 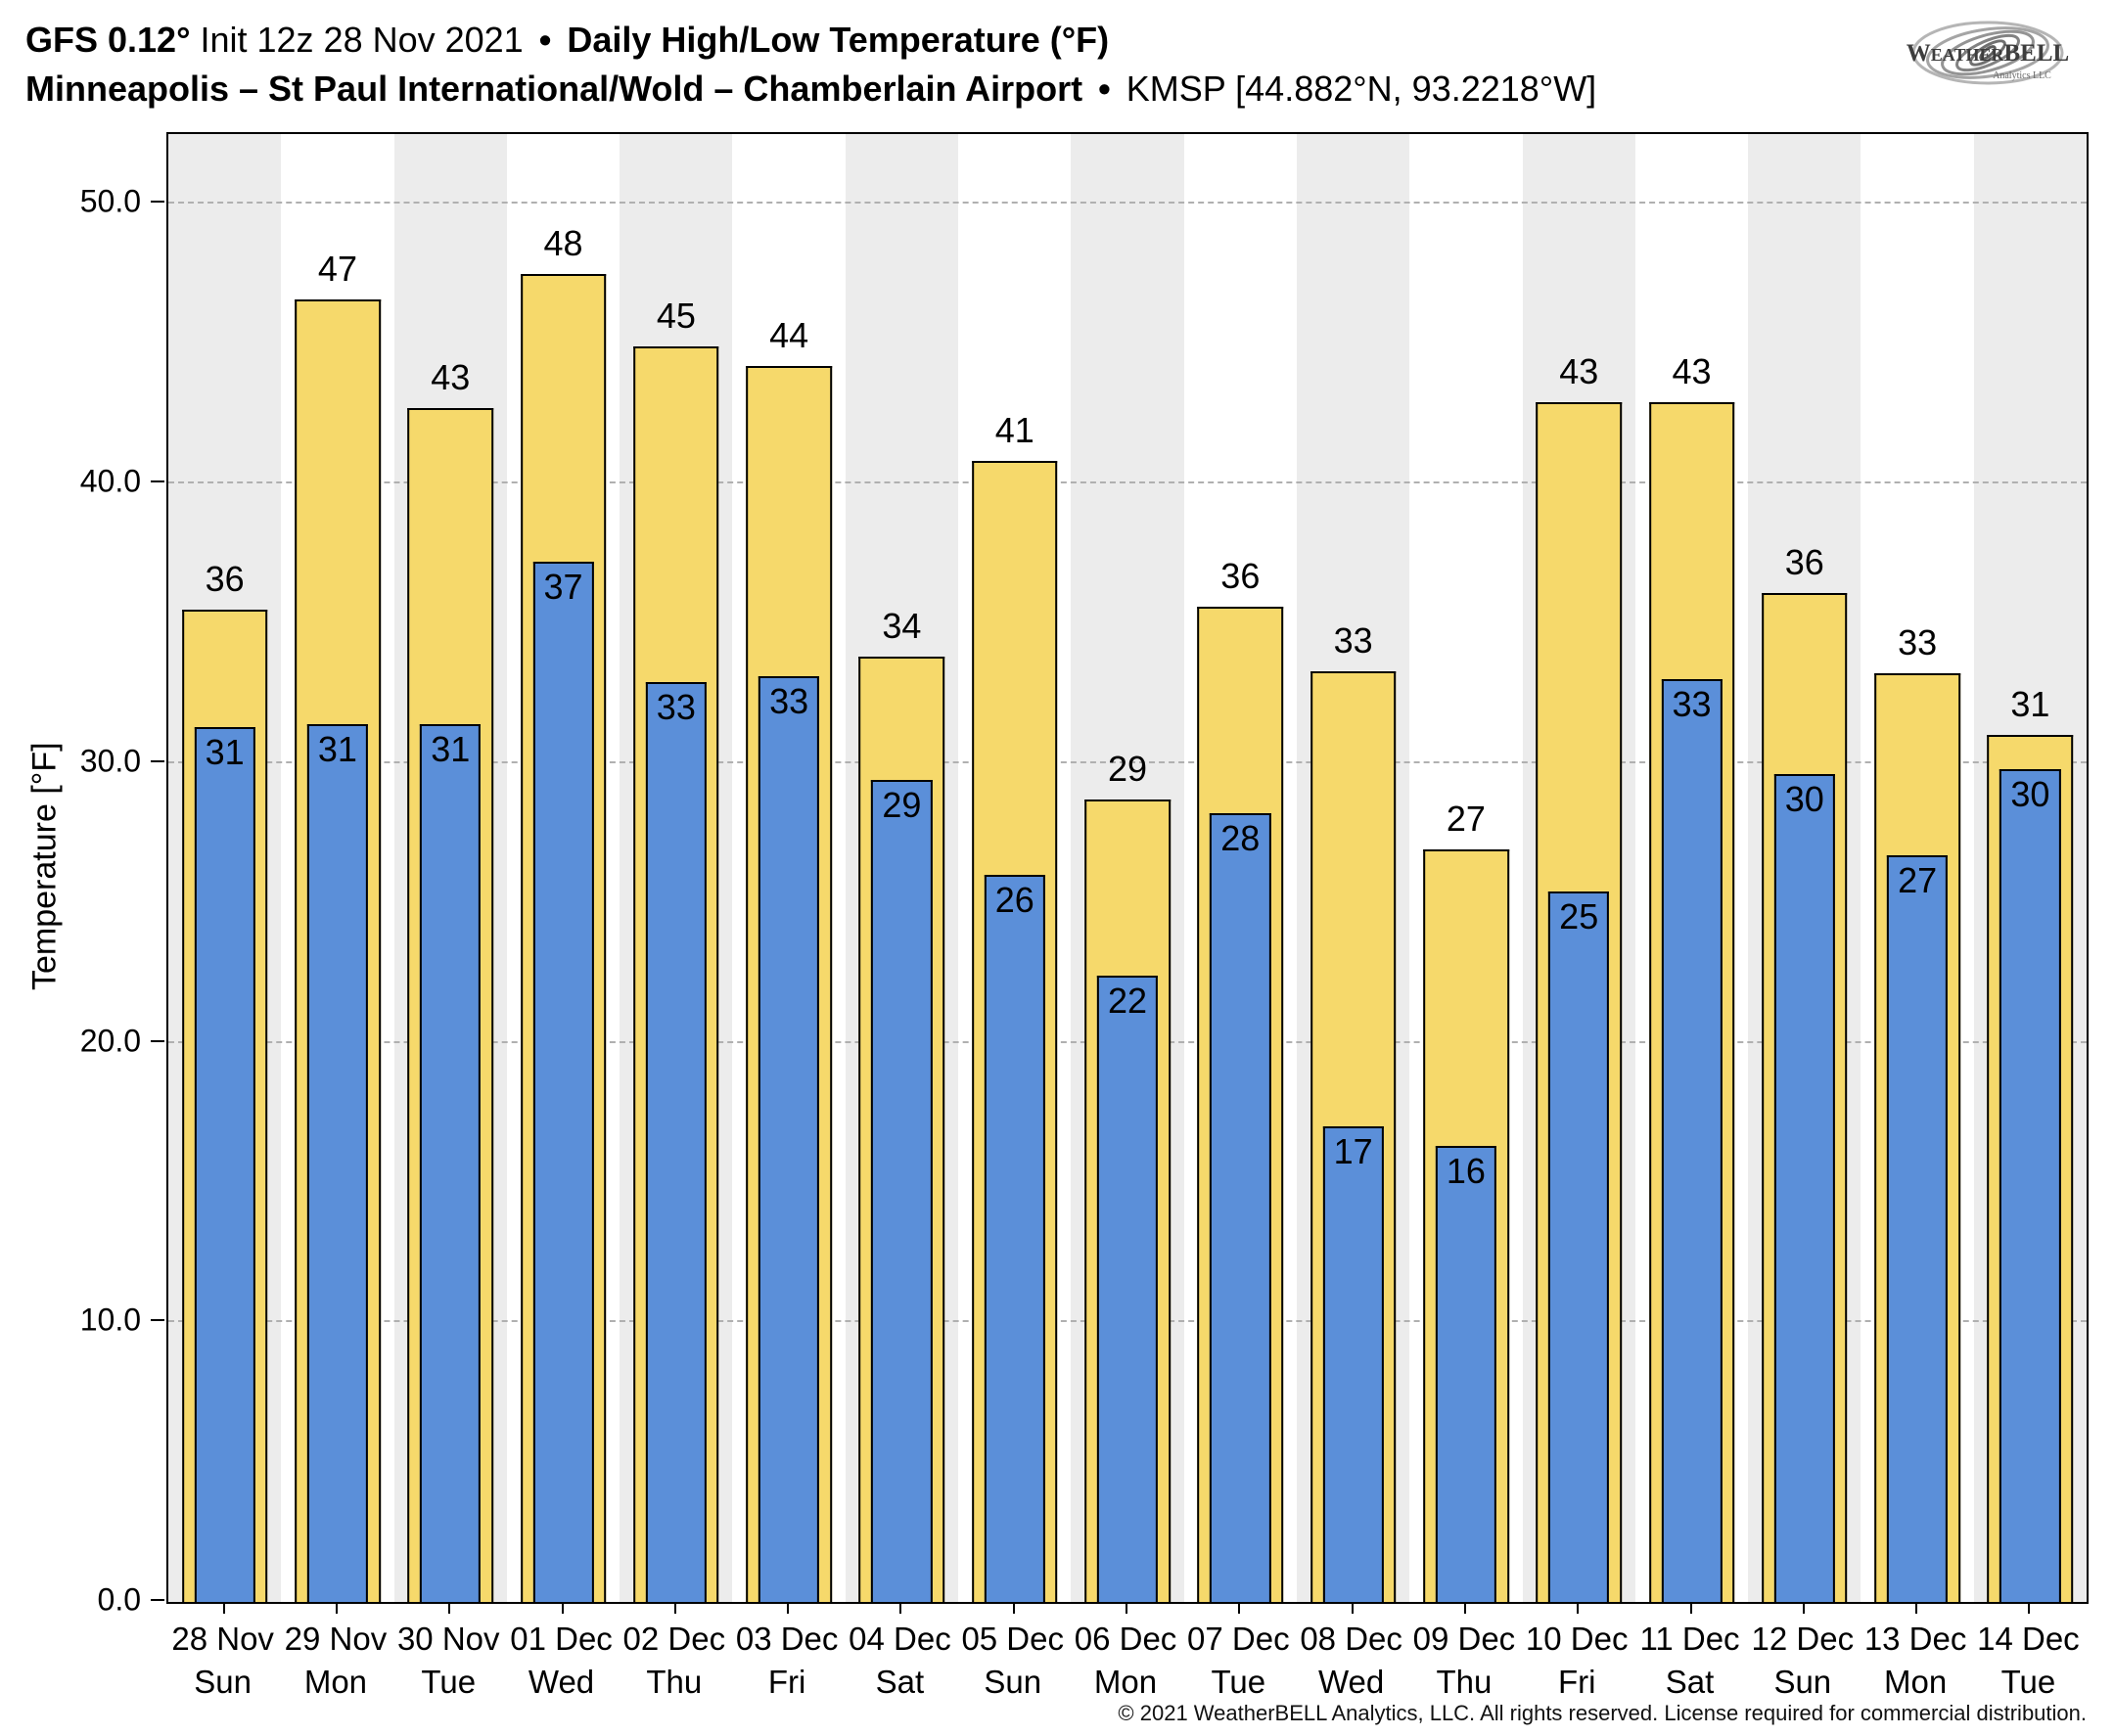 I want to click on low-bar: 25, so click(x=1579, y=1246).